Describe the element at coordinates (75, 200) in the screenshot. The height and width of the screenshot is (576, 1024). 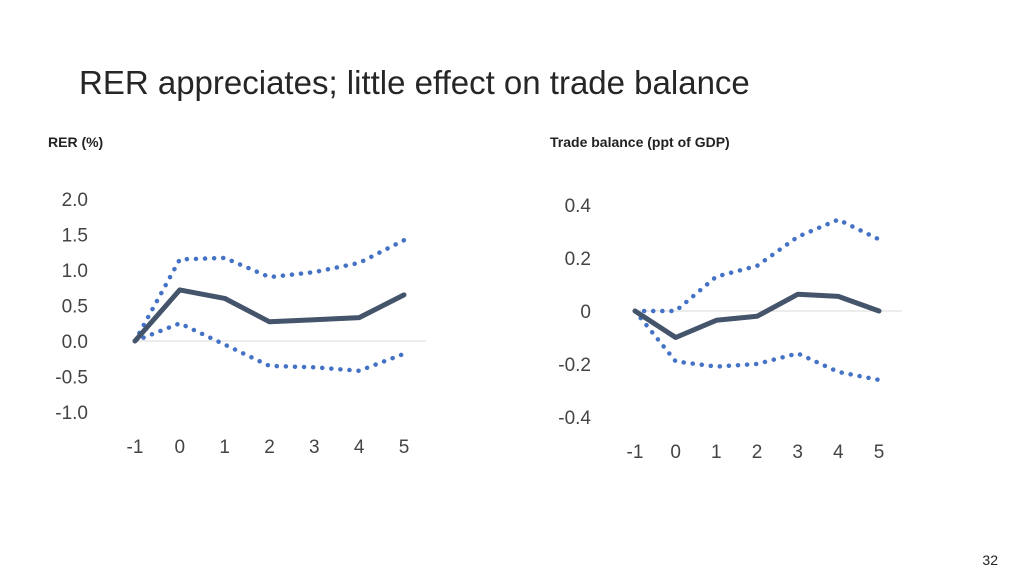
I see `rer-y-tick-label: 2.0` at that location.